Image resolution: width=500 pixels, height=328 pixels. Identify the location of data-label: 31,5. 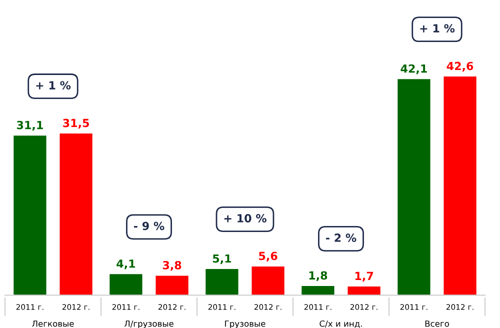
(76, 123).